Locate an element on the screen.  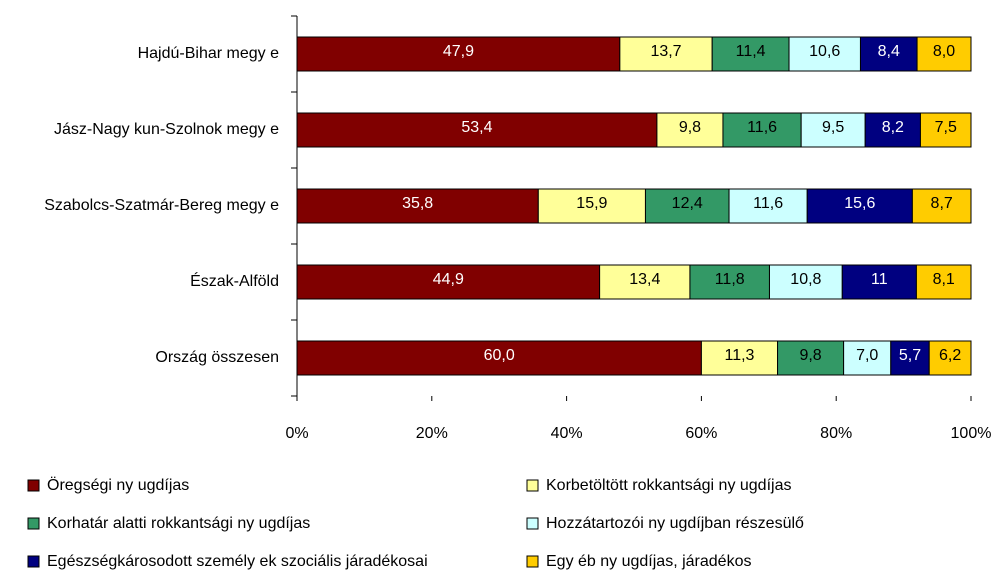
value-label: 44,9 is located at coordinates (448, 279).